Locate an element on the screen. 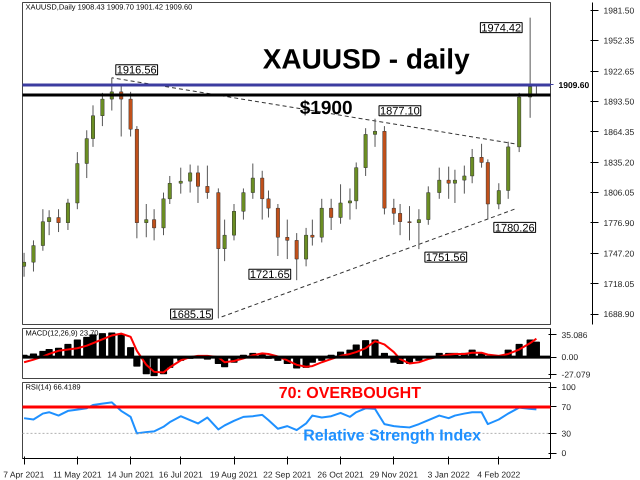 The image size is (640, 480). x-tick-label: 16 Jul 2021 is located at coordinates (180, 475).